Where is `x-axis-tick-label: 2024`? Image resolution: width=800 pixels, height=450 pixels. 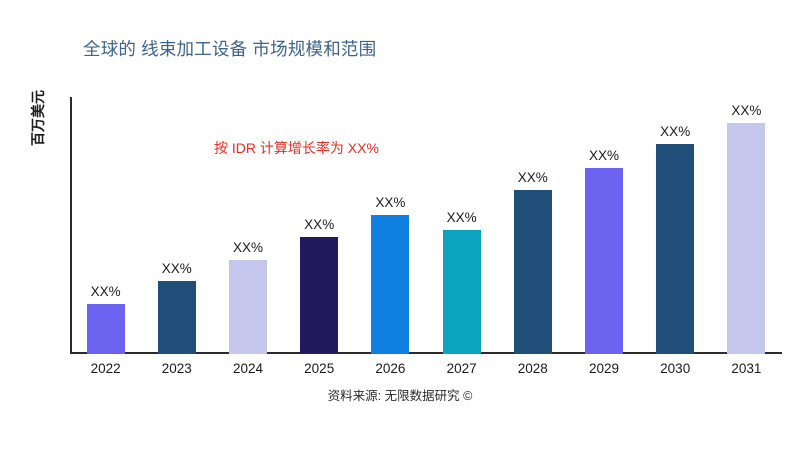
x-axis-tick-label: 2024 is located at coordinates (248, 368).